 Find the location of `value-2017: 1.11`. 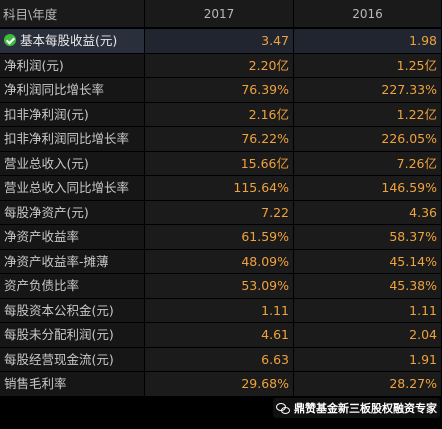

value-2017: 1.11 is located at coordinates (219, 310).